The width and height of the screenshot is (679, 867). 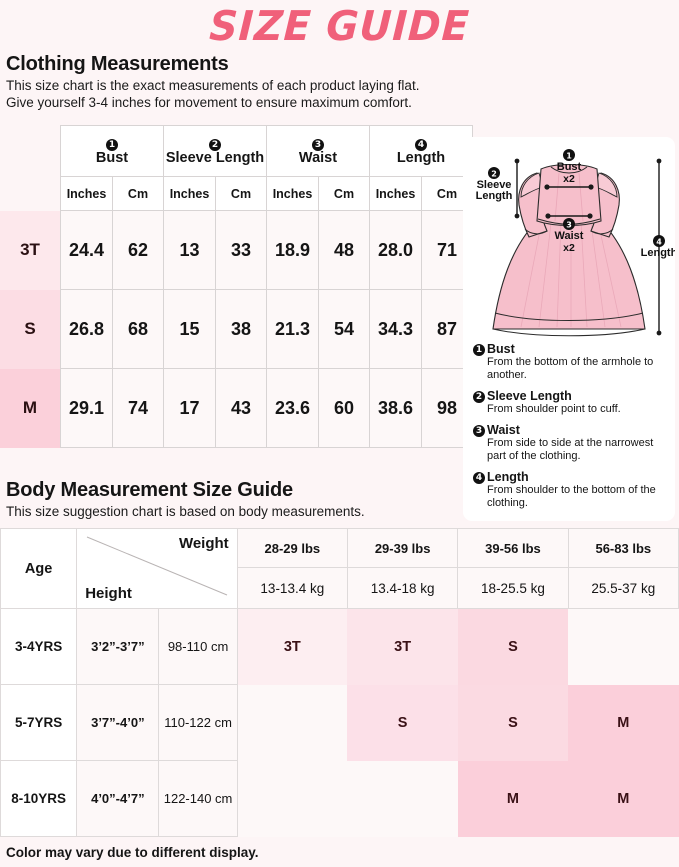 What do you see at coordinates (623, 646) in the screenshot?
I see `cell-rec-r0-c3` at bounding box center [623, 646].